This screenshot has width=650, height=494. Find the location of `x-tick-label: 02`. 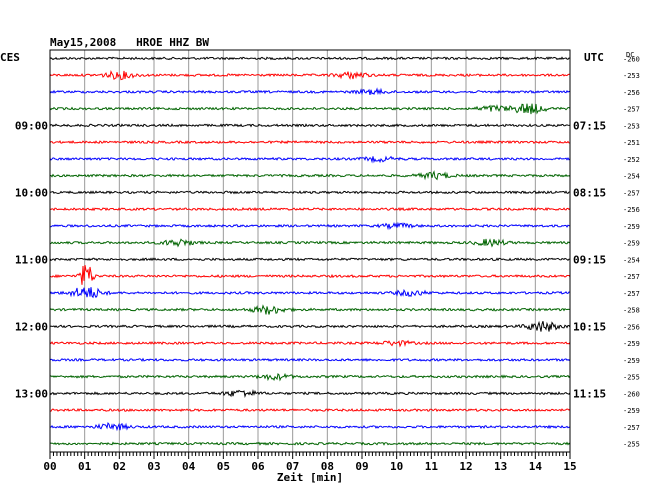

x-tick-label: 02 is located at coordinates (119, 466).